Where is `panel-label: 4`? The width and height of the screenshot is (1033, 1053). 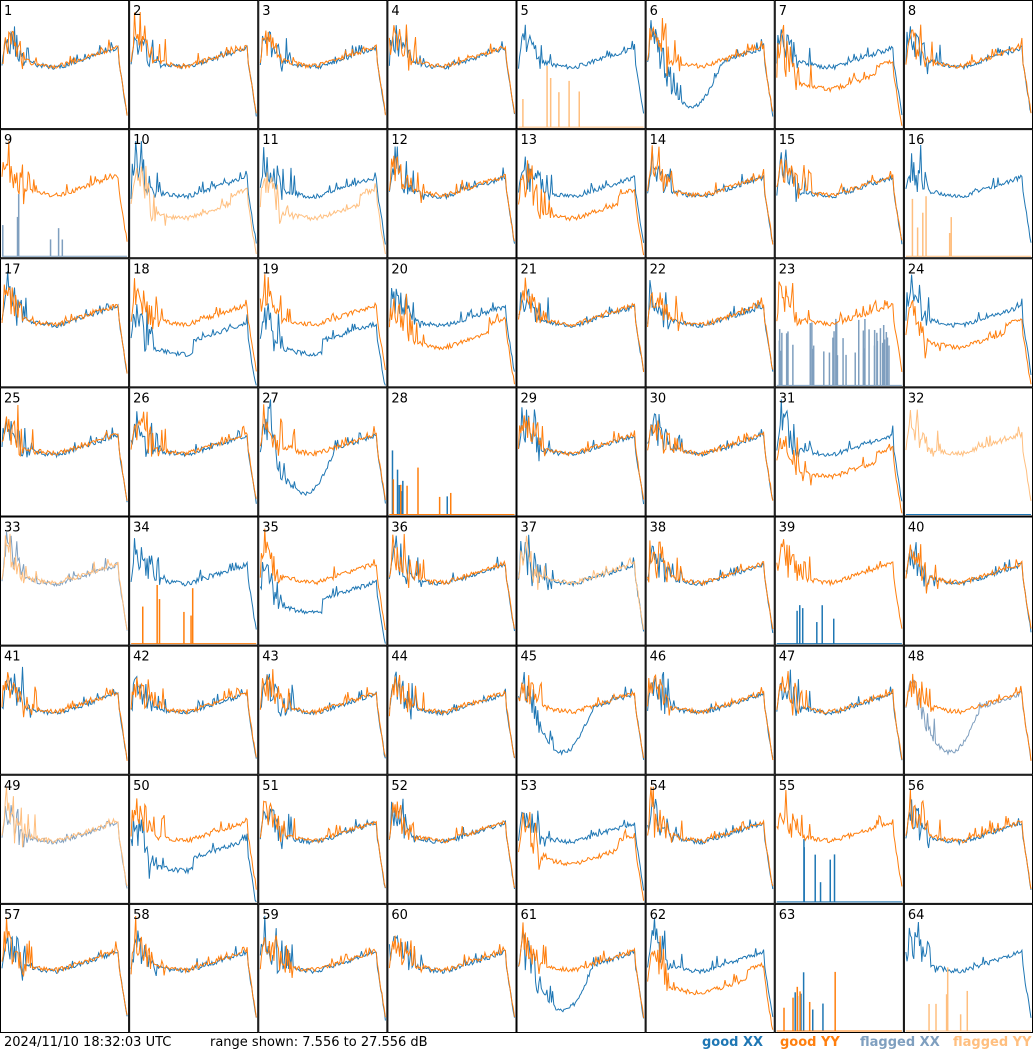 panel-label: 4 is located at coordinates (395, 11).